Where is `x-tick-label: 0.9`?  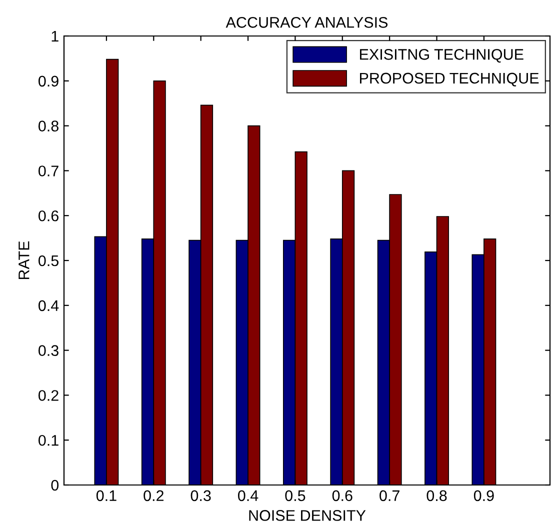 x-tick-label: 0.9 is located at coordinates (484, 496).